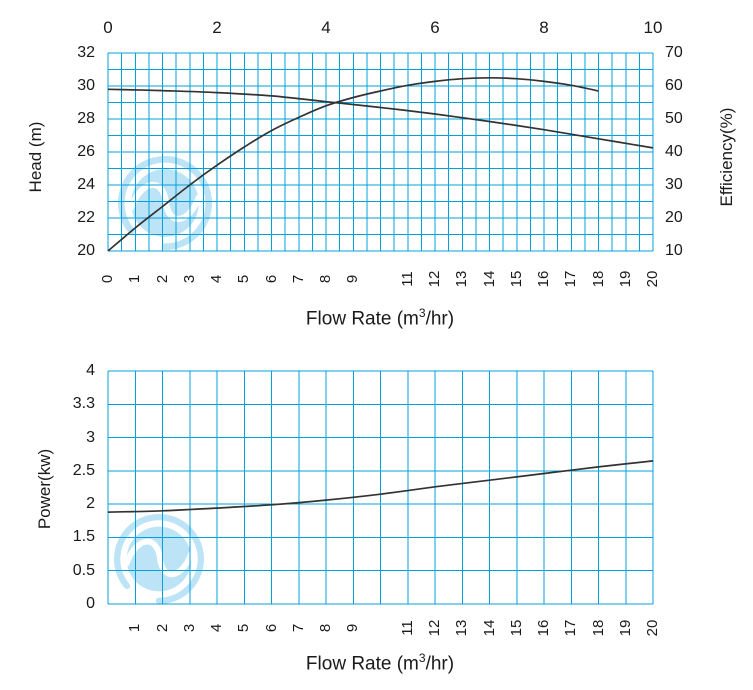 Image resolution: width=753 pixels, height=690 pixels. Describe the element at coordinates (90, 370) in the screenshot. I see `left-y-tick-label: 4` at that location.